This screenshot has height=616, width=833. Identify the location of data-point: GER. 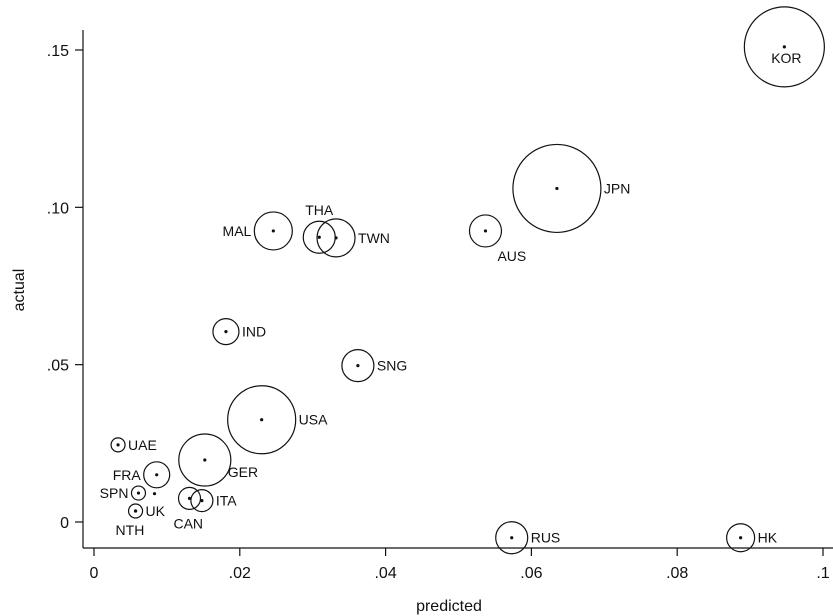
(218, 460).